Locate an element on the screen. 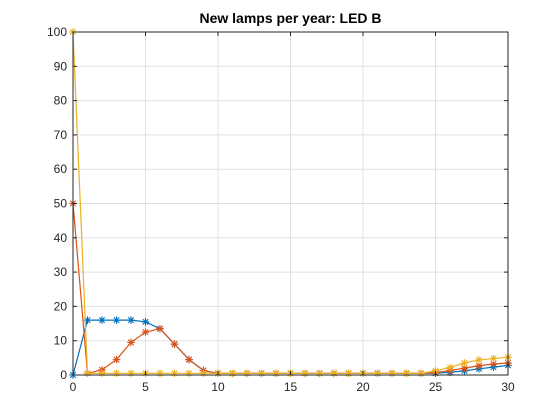 The image size is (560, 420). y-tick-label: 70 is located at coordinates (61, 135).